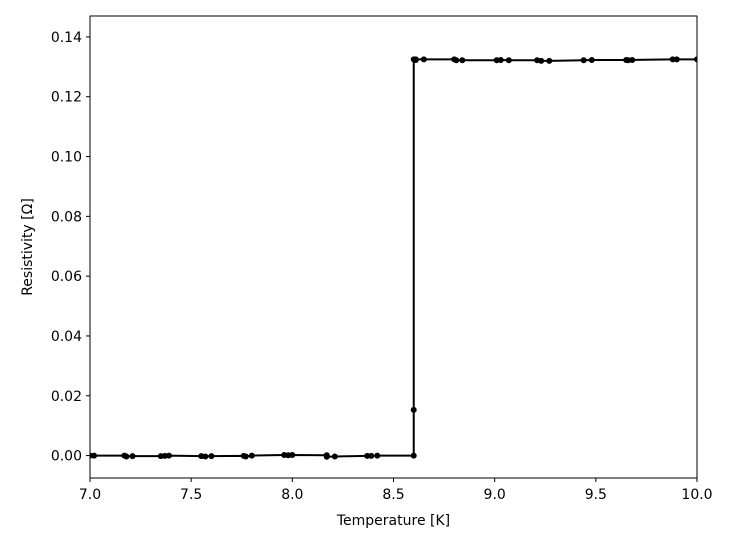 The width and height of the screenshot is (731, 547). I want to click on x-tick-label: 9.5, so click(596, 495).